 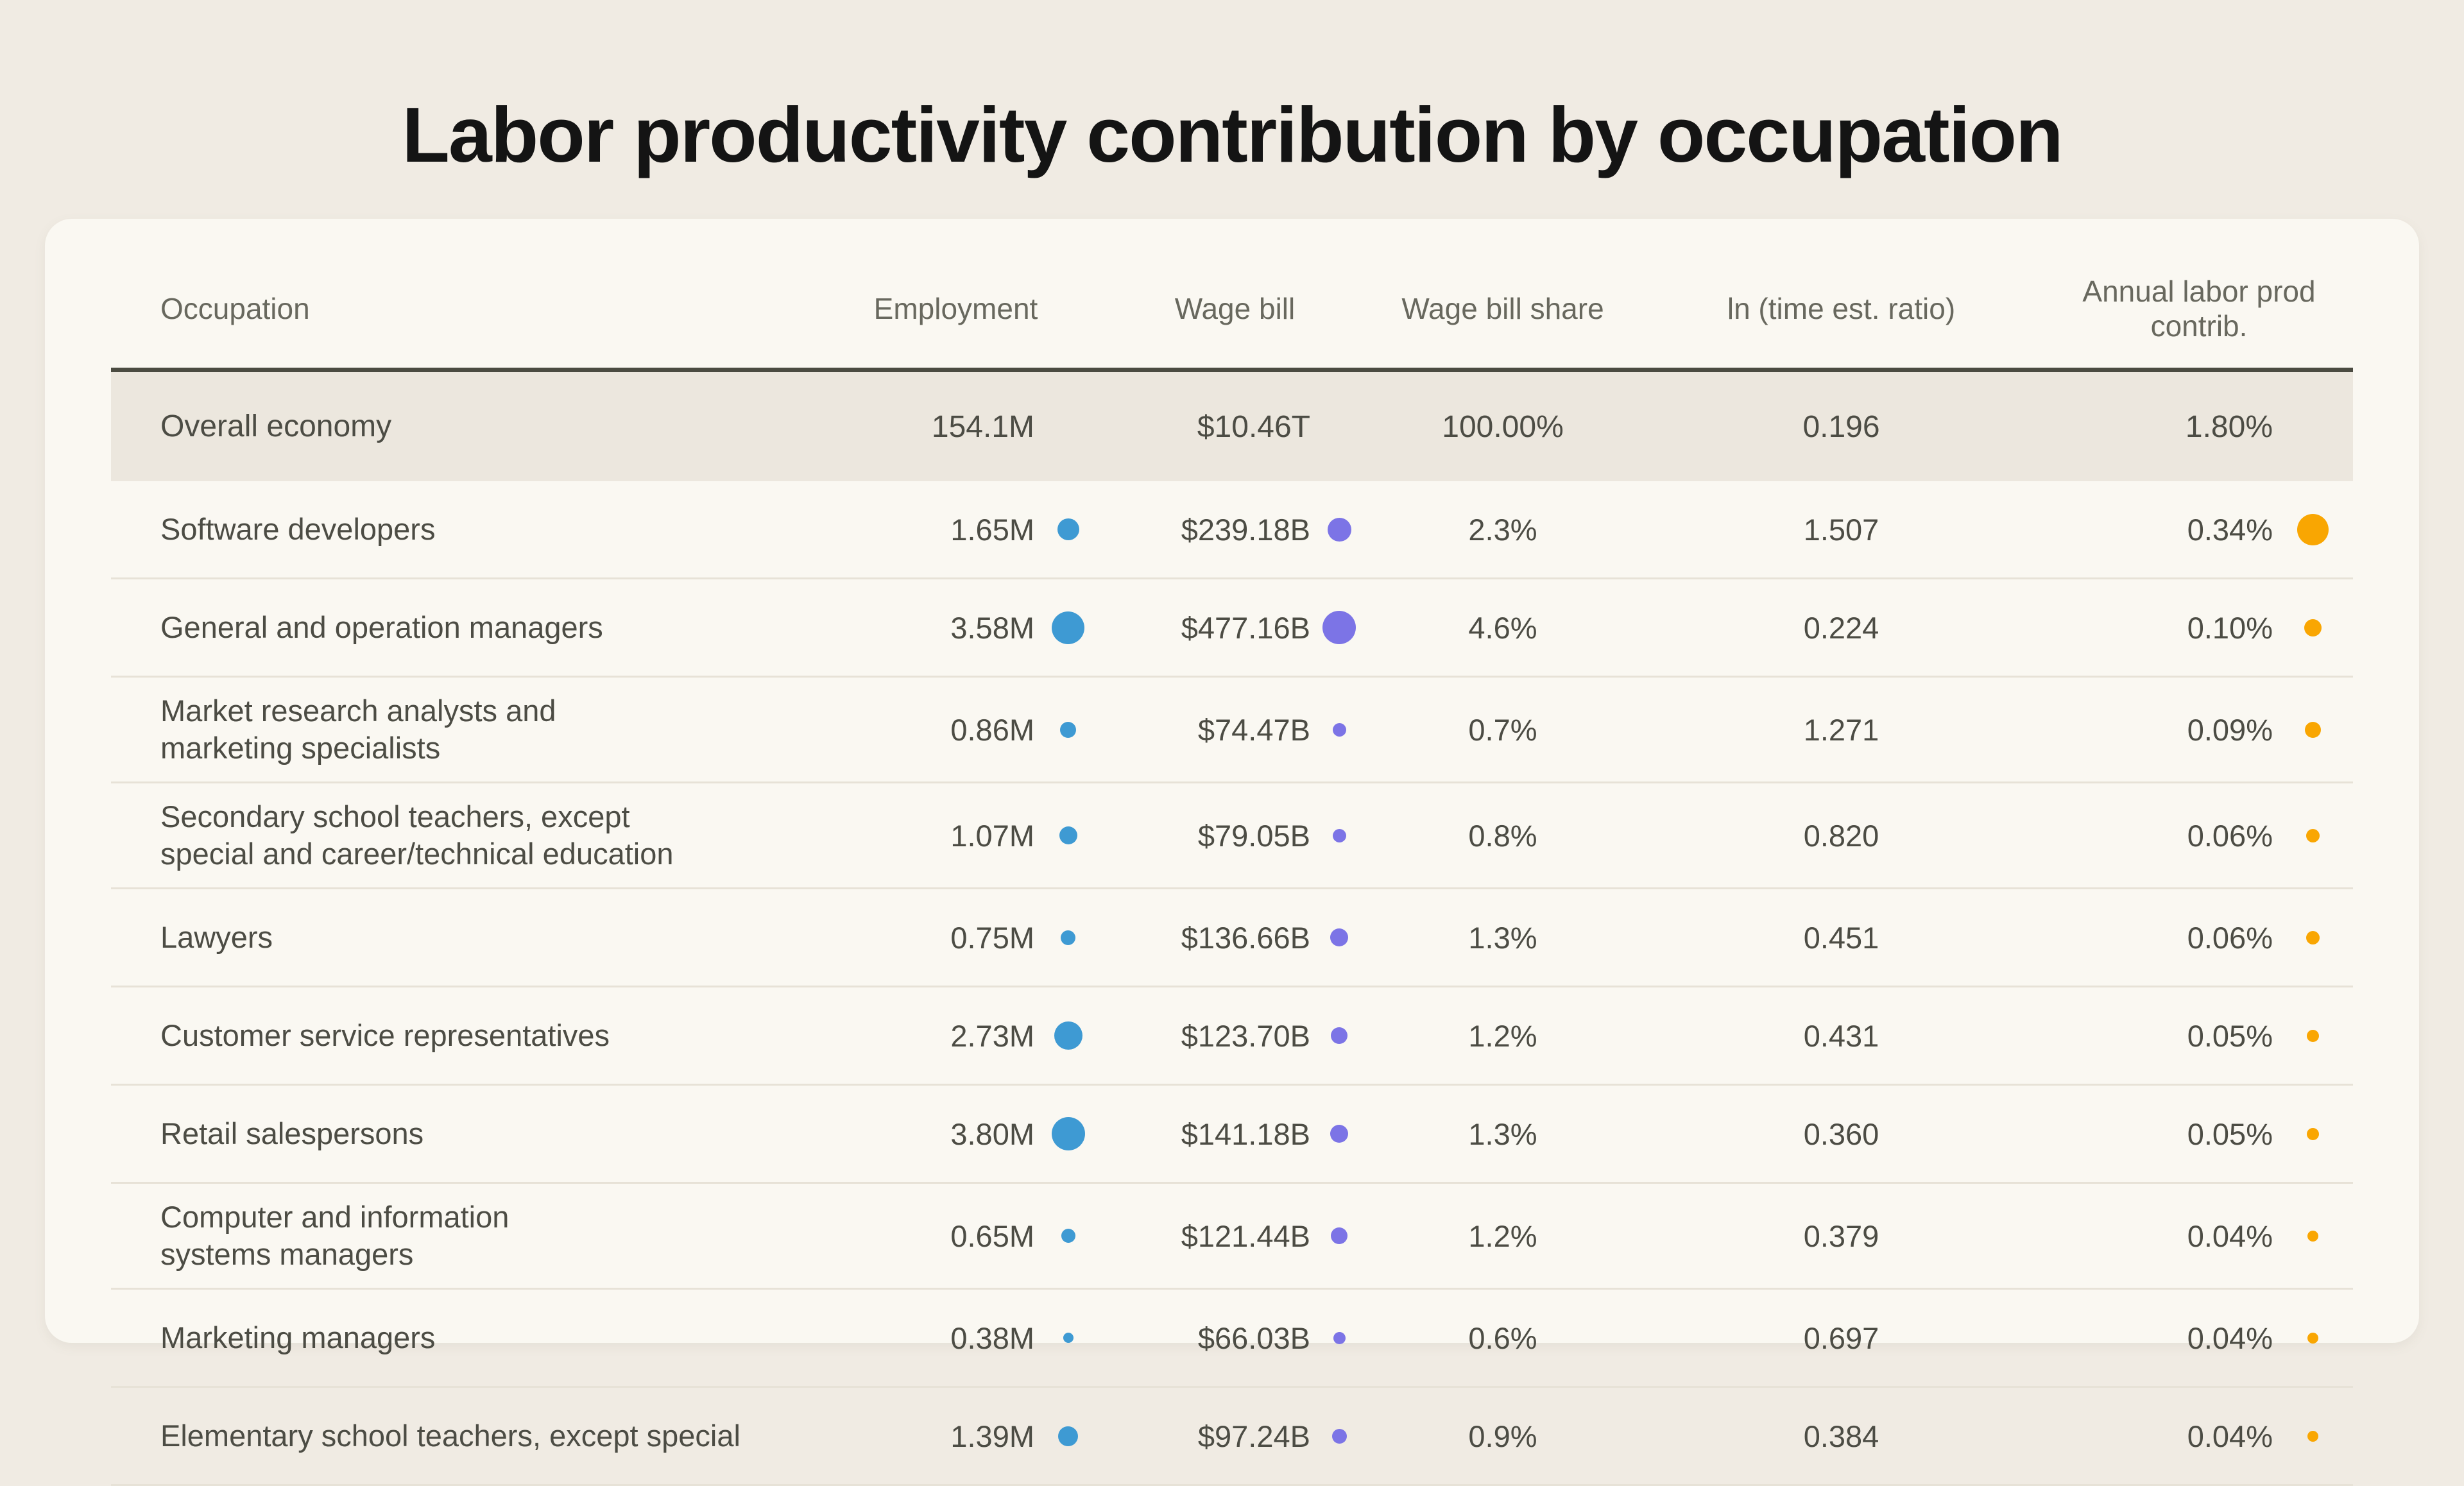 What do you see at coordinates (1503, 308) in the screenshot?
I see `column-header-wage-bill-share: Wage bill share` at bounding box center [1503, 308].